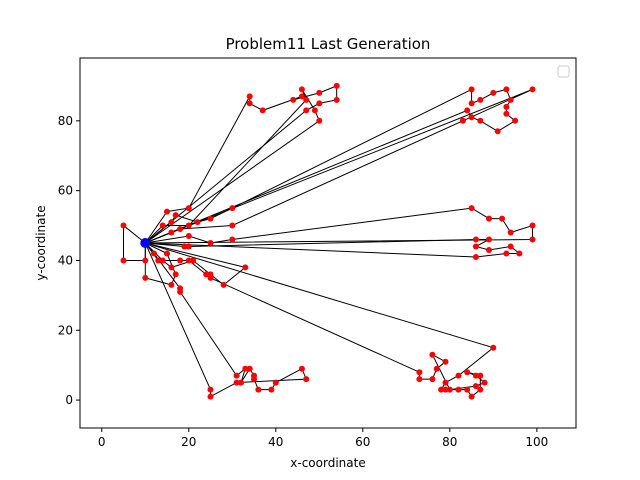 This screenshot has width=640, height=480. What do you see at coordinates (145, 243) in the screenshot?
I see `depot-point` at bounding box center [145, 243].